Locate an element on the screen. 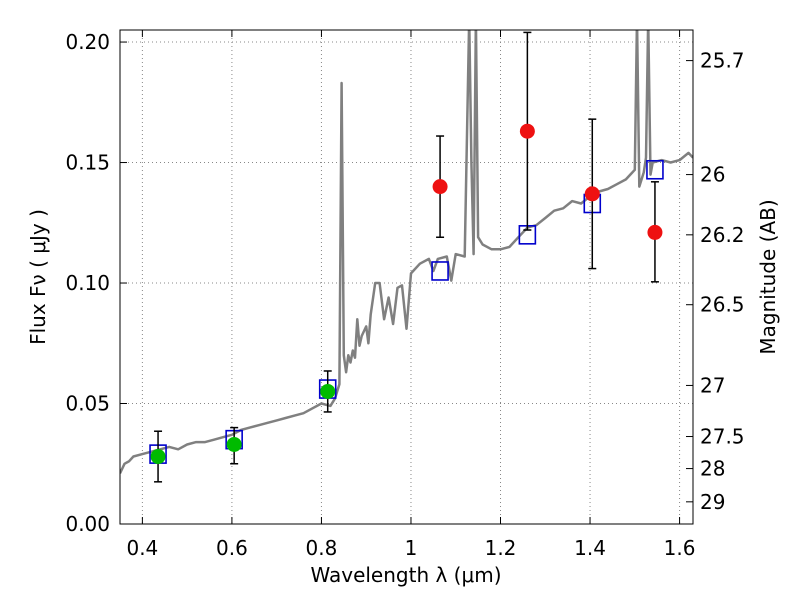 This screenshot has height=600, width=800. right-tick-label: 27 is located at coordinates (712, 385).